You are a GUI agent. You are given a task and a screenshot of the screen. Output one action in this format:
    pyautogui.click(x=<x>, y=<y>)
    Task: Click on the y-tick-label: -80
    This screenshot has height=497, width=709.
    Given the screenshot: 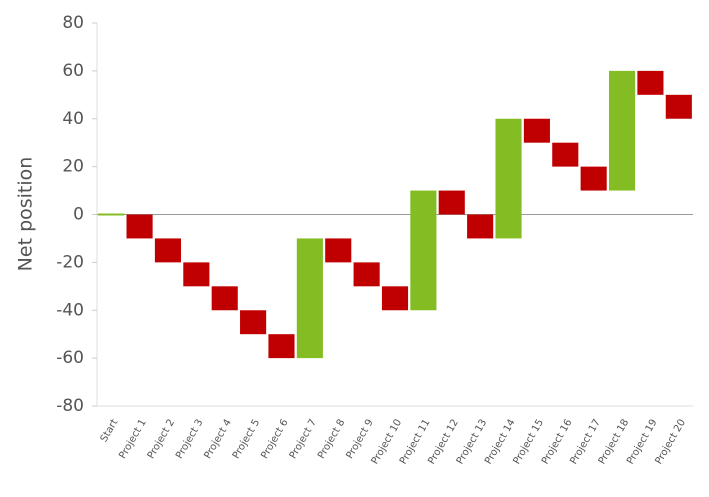 What is the action you would take?
    pyautogui.click(x=70, y=406)
    